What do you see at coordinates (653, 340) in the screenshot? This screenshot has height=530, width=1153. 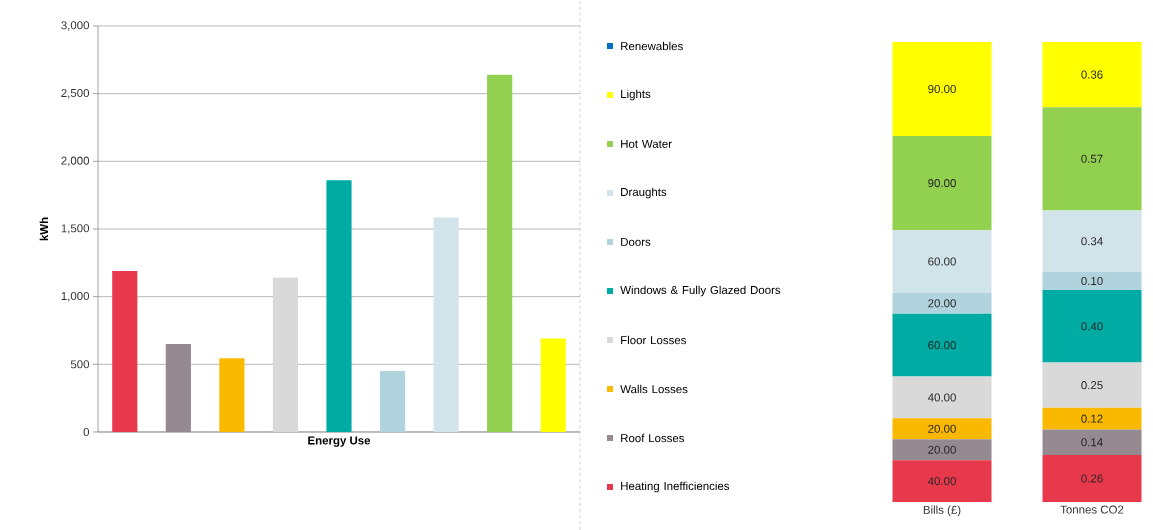 I see `legend-label: Floor Losses` at bounding box center [653, 340].